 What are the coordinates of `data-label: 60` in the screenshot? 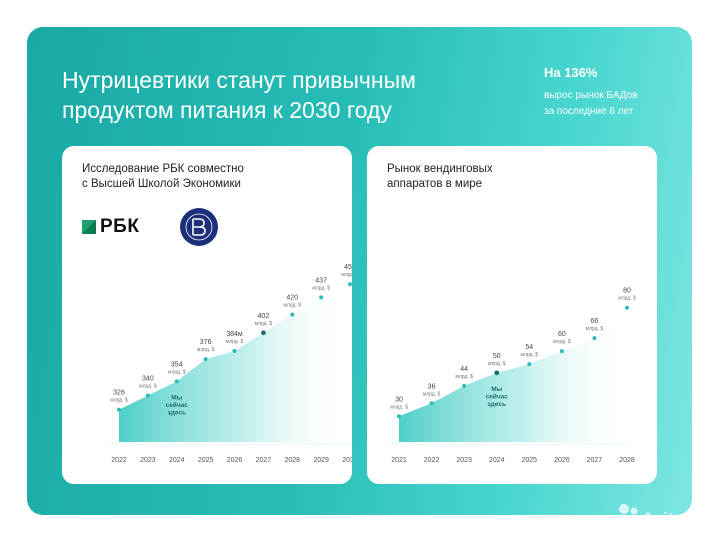 It's located at (562, 334).